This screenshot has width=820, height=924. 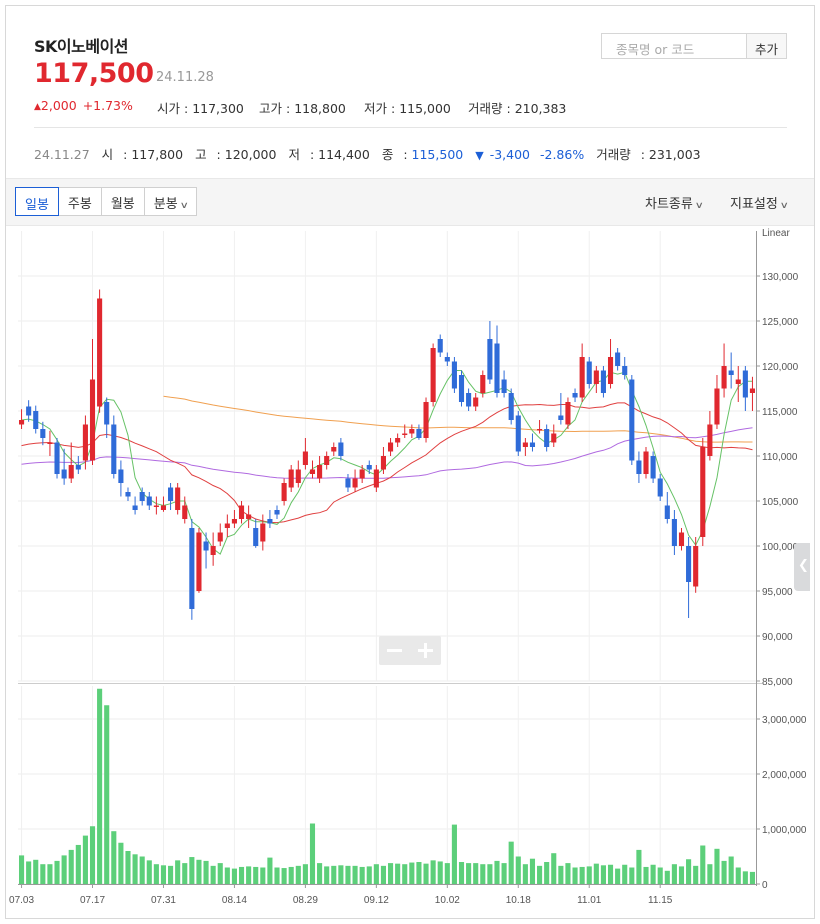 I want to click on tab-monthly: 월봉, so click(x=123, y=201).